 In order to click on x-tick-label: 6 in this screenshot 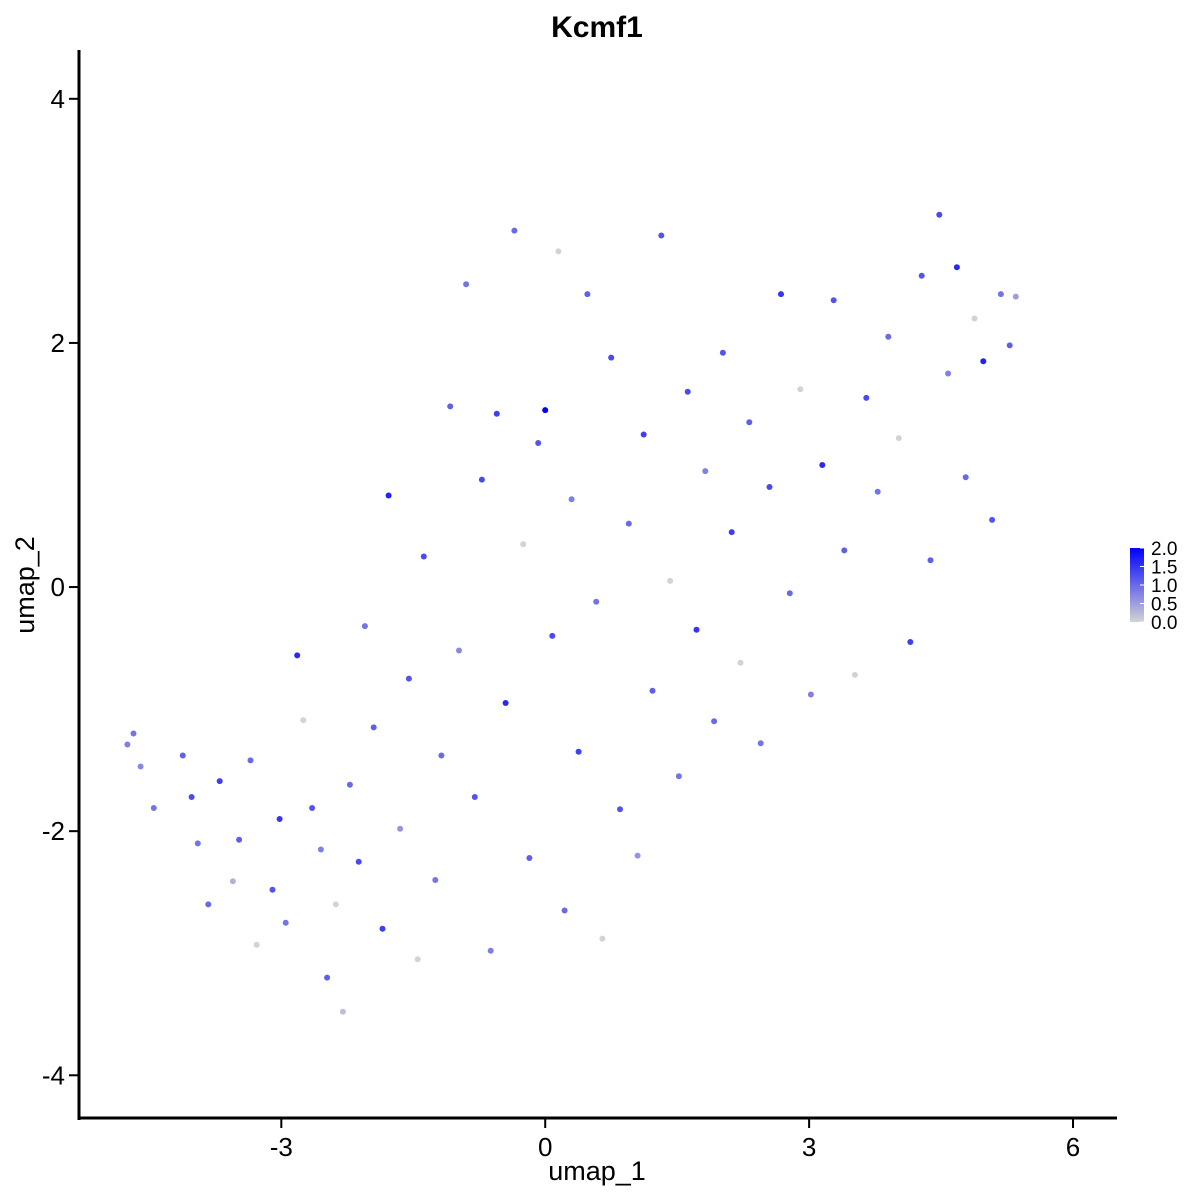, I will do `click(1073, 1147)`.